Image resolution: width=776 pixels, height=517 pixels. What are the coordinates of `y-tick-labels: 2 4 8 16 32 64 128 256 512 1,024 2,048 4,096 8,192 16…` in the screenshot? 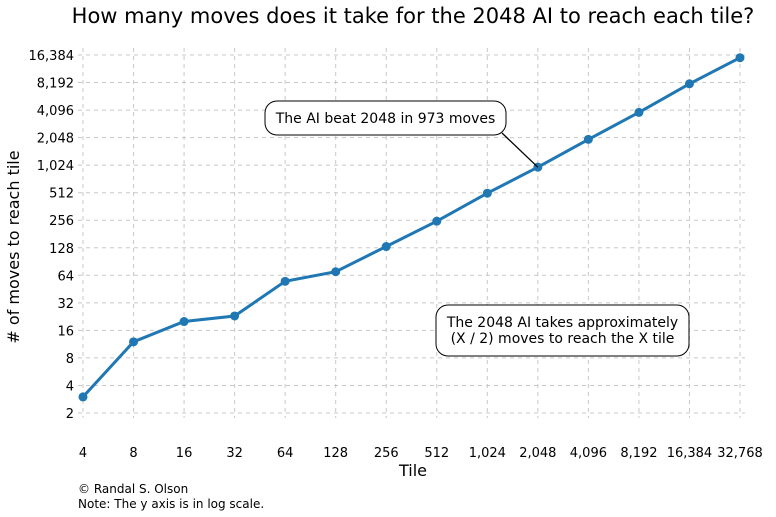 It's located at (52, 235).